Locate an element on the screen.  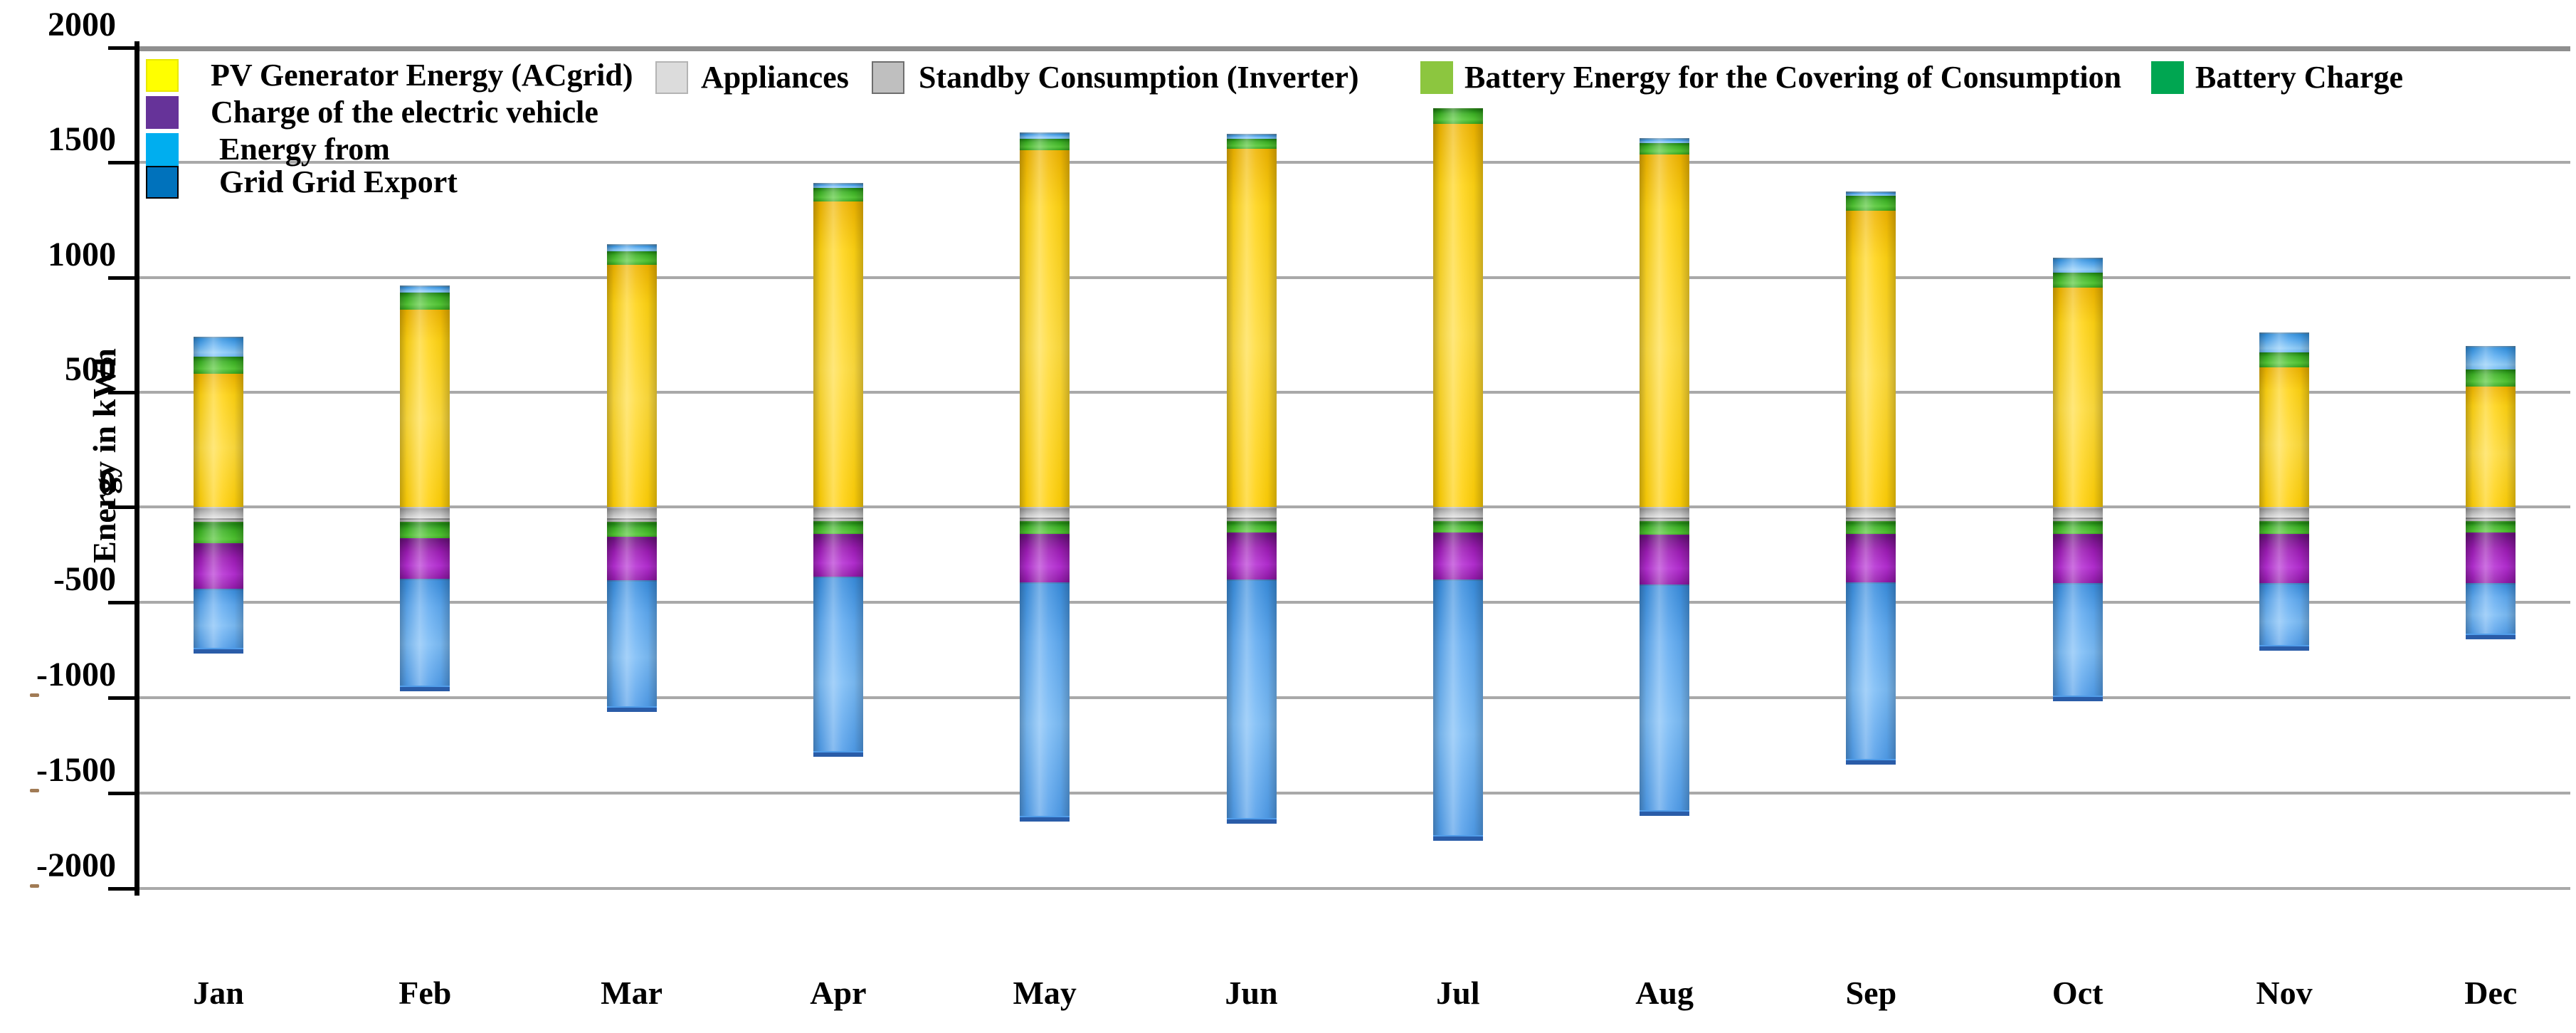
y-tick-label--500: -500 is located at coordinates (84, 579).